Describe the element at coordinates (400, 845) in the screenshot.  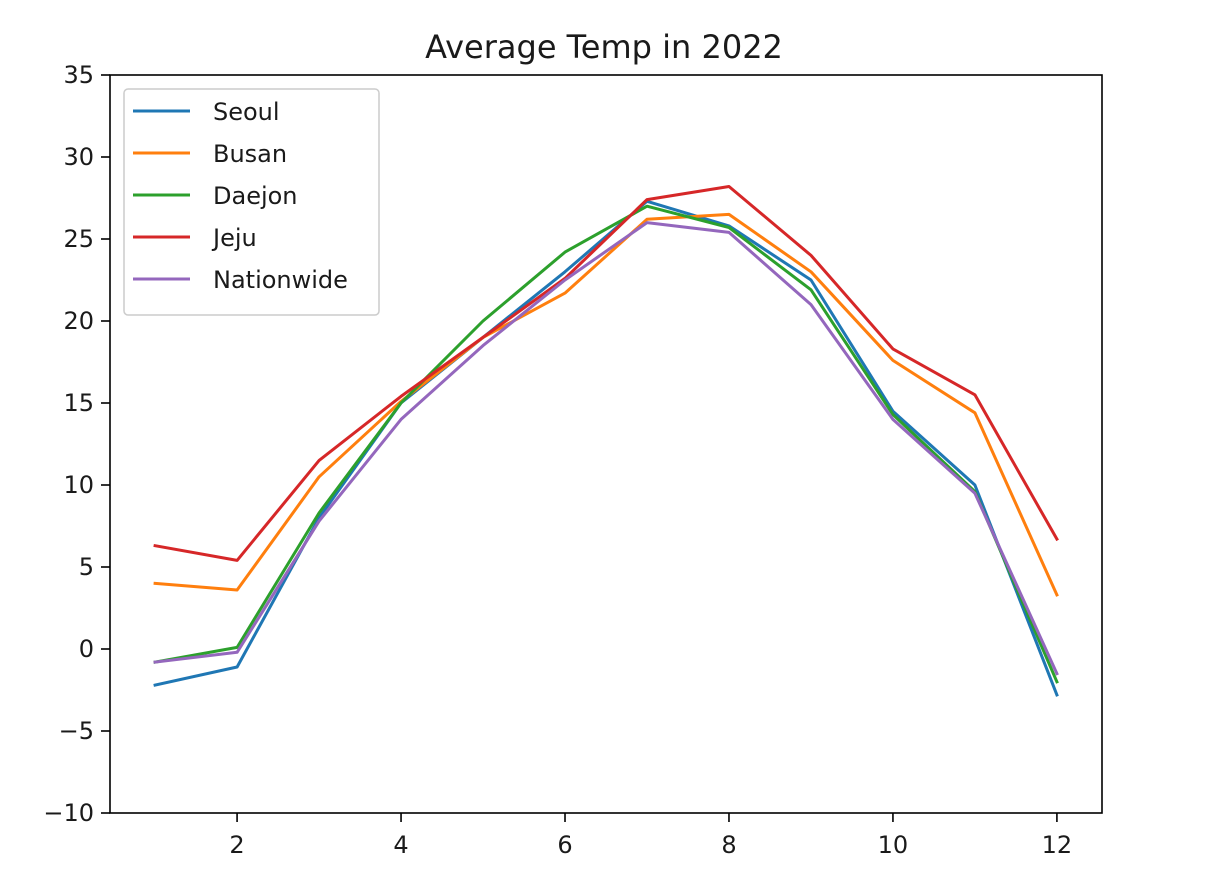
I see `x-tick-label: 4` at that location.